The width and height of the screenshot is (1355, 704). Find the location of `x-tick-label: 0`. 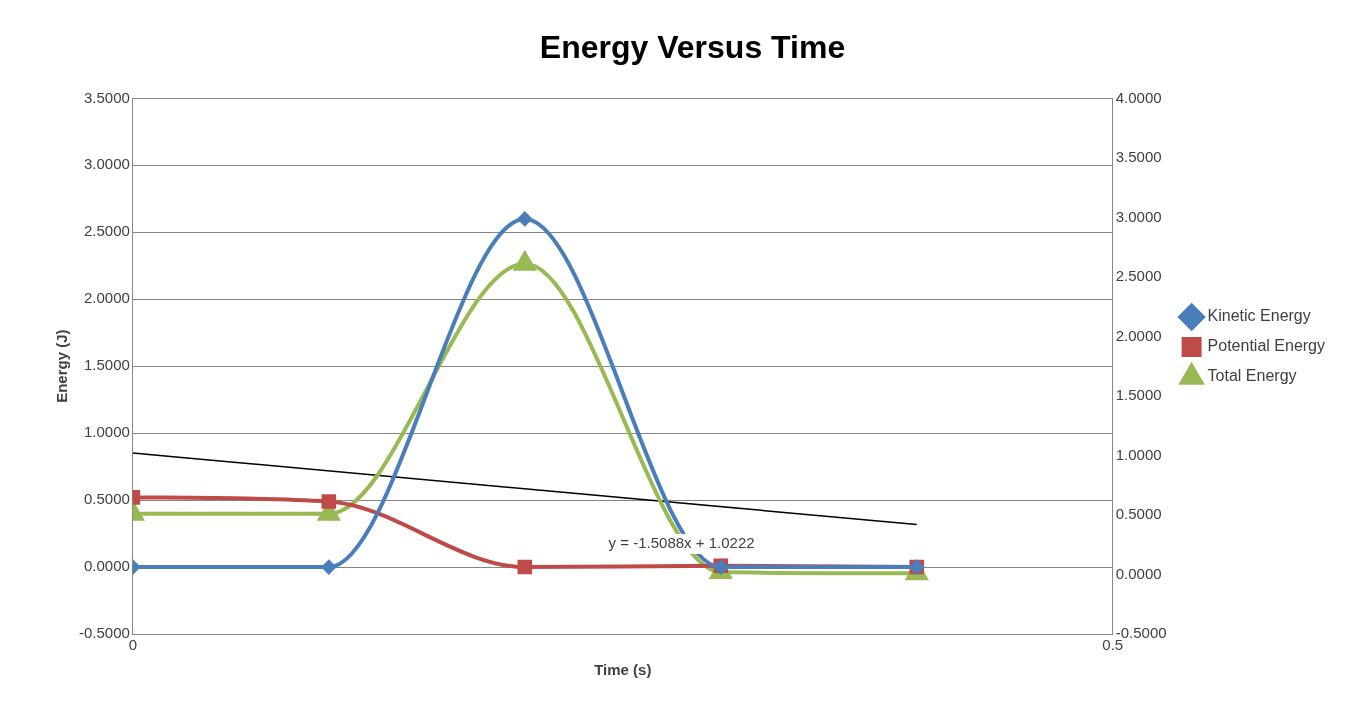

x-tick-label: 0 is located at coordinates (133, 645).